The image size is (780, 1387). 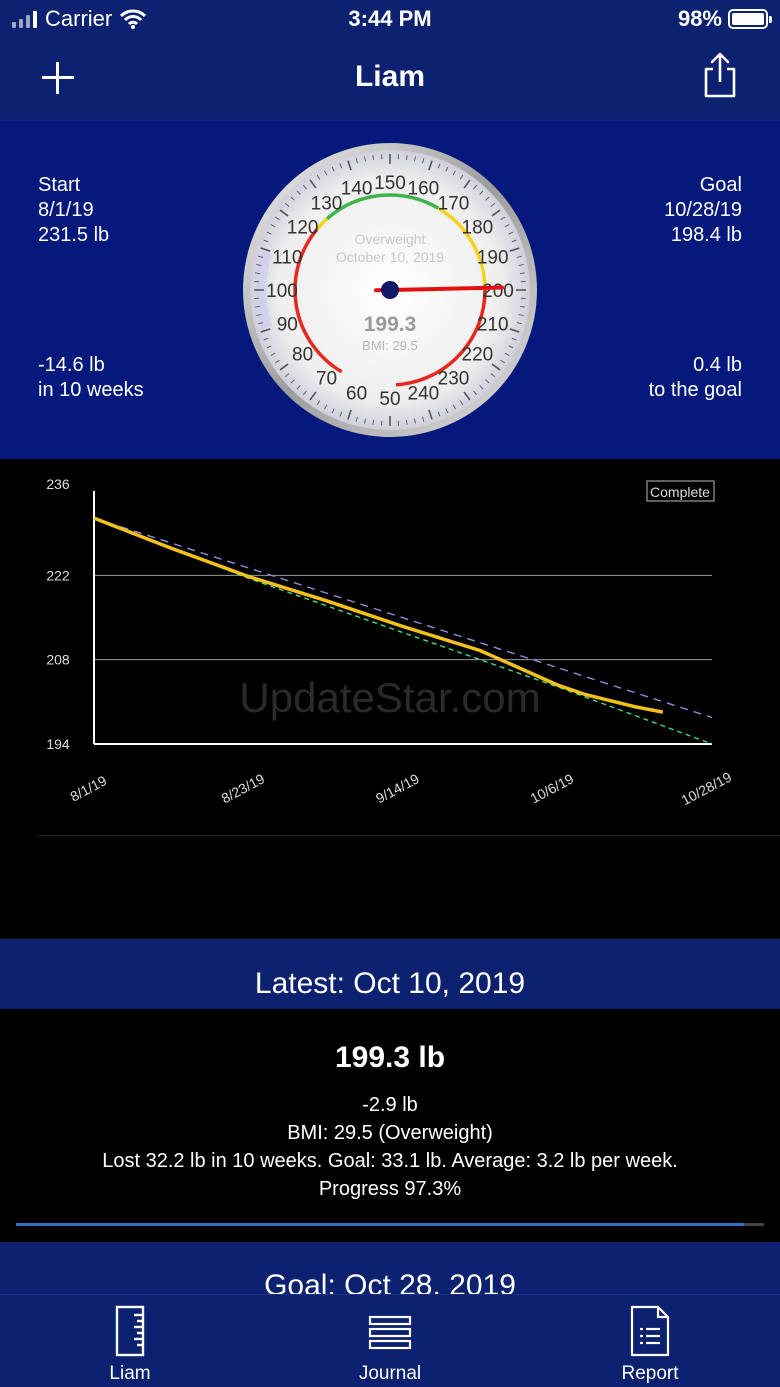 I want to click on gauge-dial-label: 220, so click(x=478, y=354).